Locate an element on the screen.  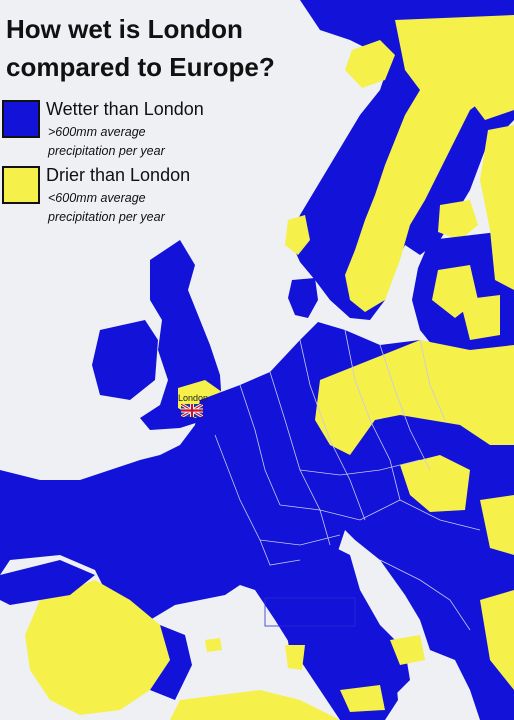
iberia-east-wet is located at coordinates (171, 662).